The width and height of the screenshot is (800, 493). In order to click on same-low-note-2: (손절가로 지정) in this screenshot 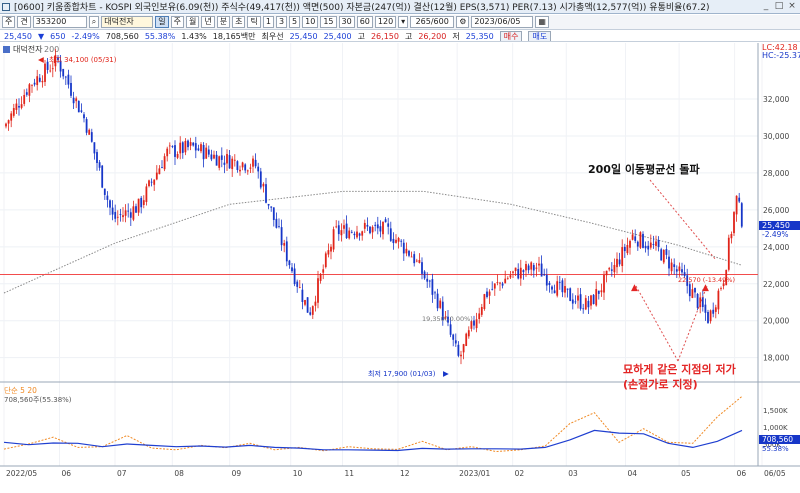, I will do `click(660, 384)`.